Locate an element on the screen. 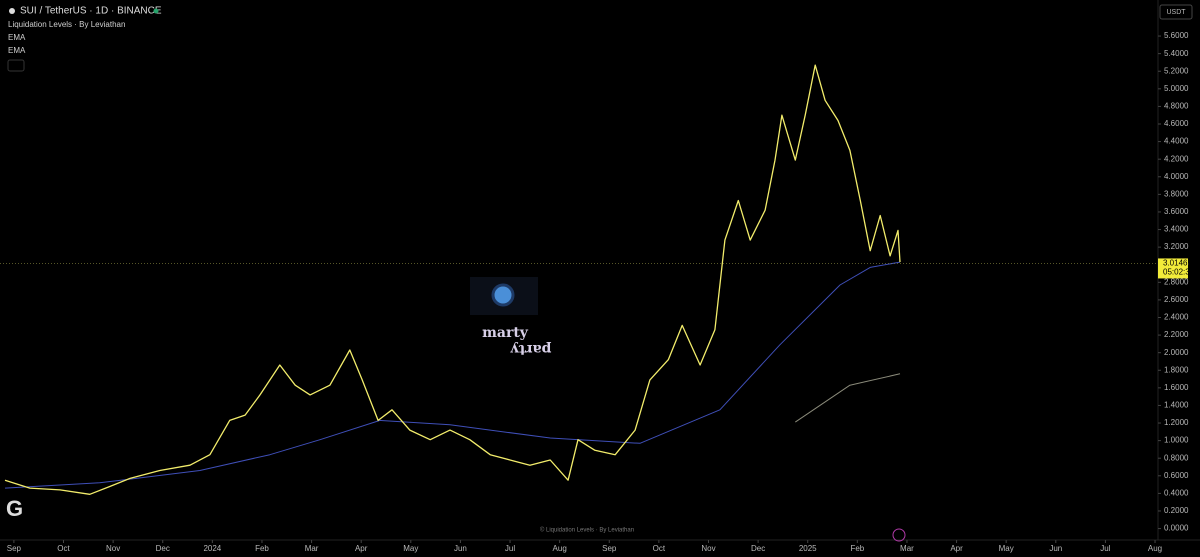  currency-label: USDT is located at coordinates (1176, 12).